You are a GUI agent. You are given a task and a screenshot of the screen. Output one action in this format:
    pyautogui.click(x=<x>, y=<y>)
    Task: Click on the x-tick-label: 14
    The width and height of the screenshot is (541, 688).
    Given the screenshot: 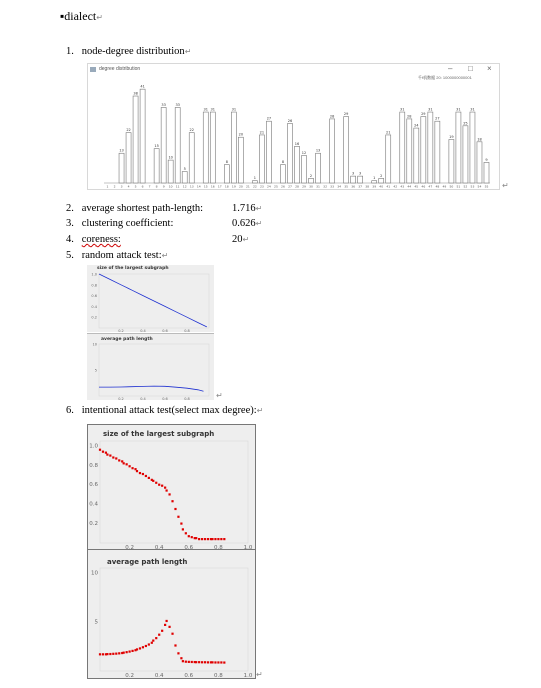 What is the action you would take?
    pyautogui.click(x=199, y=187)
    